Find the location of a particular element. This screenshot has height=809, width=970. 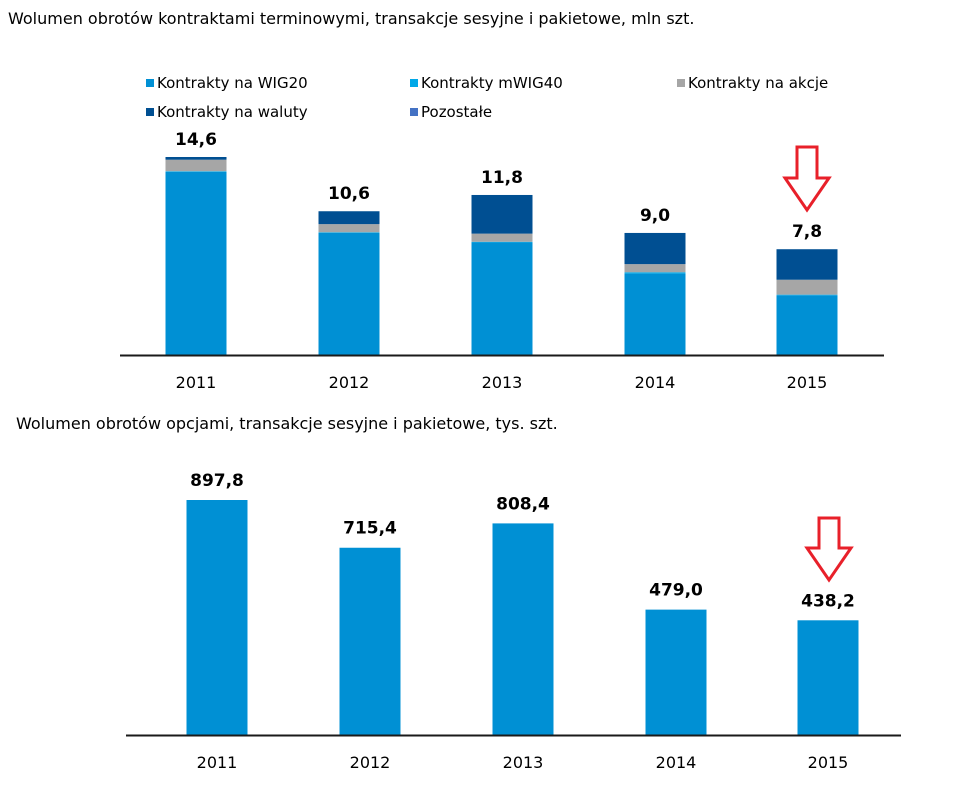

legend-item: Kontrakty na waluty is located at coordinates (227, 112).